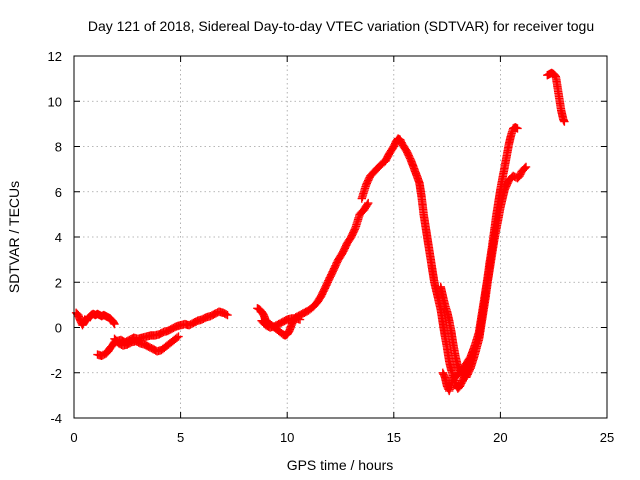 This screenshot has height=480, width=640. What do you see at coordinates (340, 465) in the screenshot?
I see `x-axis-label: GPS time / hours` at bounding box center [340, 465].